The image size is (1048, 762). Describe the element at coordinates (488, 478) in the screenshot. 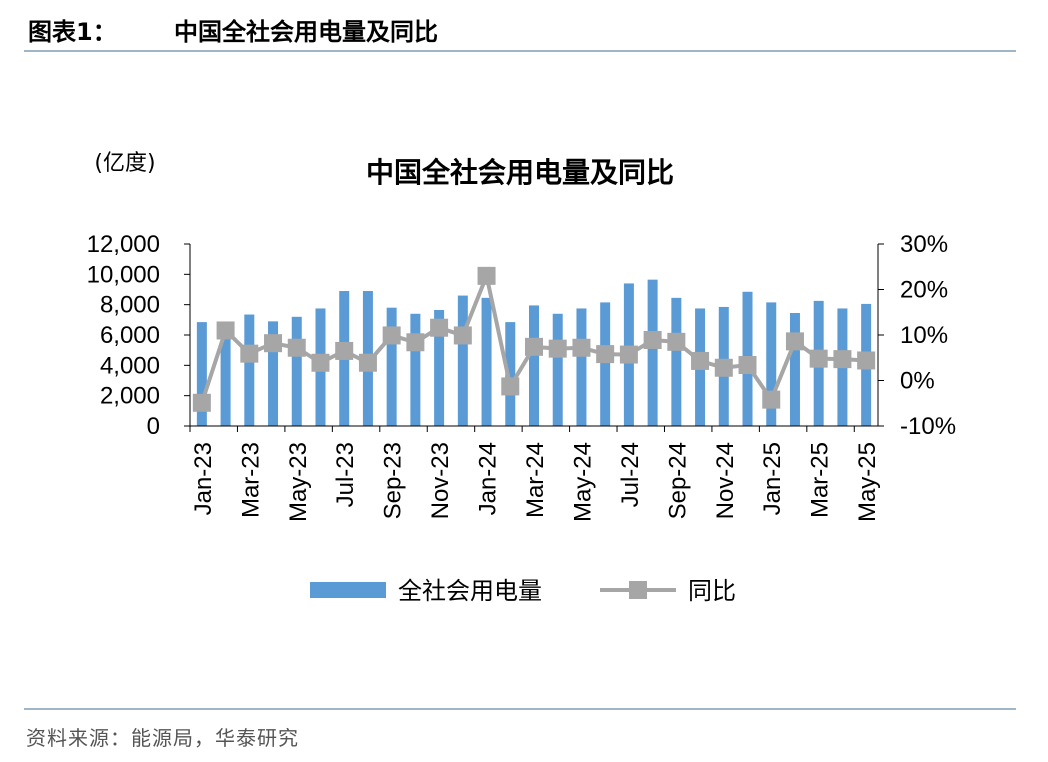

I see `x-tick-label: Jan-24` at that location.